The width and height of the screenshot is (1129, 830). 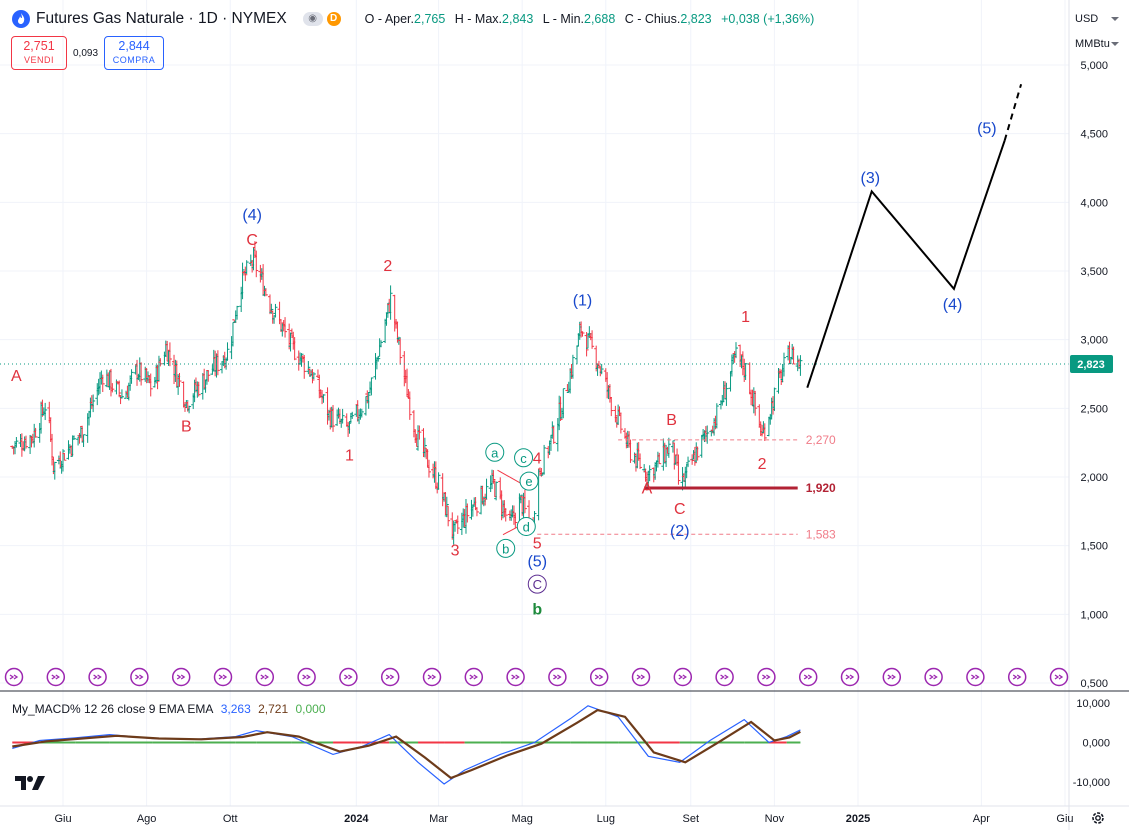 I want to click on signal-line, so click(x=406, y=744).